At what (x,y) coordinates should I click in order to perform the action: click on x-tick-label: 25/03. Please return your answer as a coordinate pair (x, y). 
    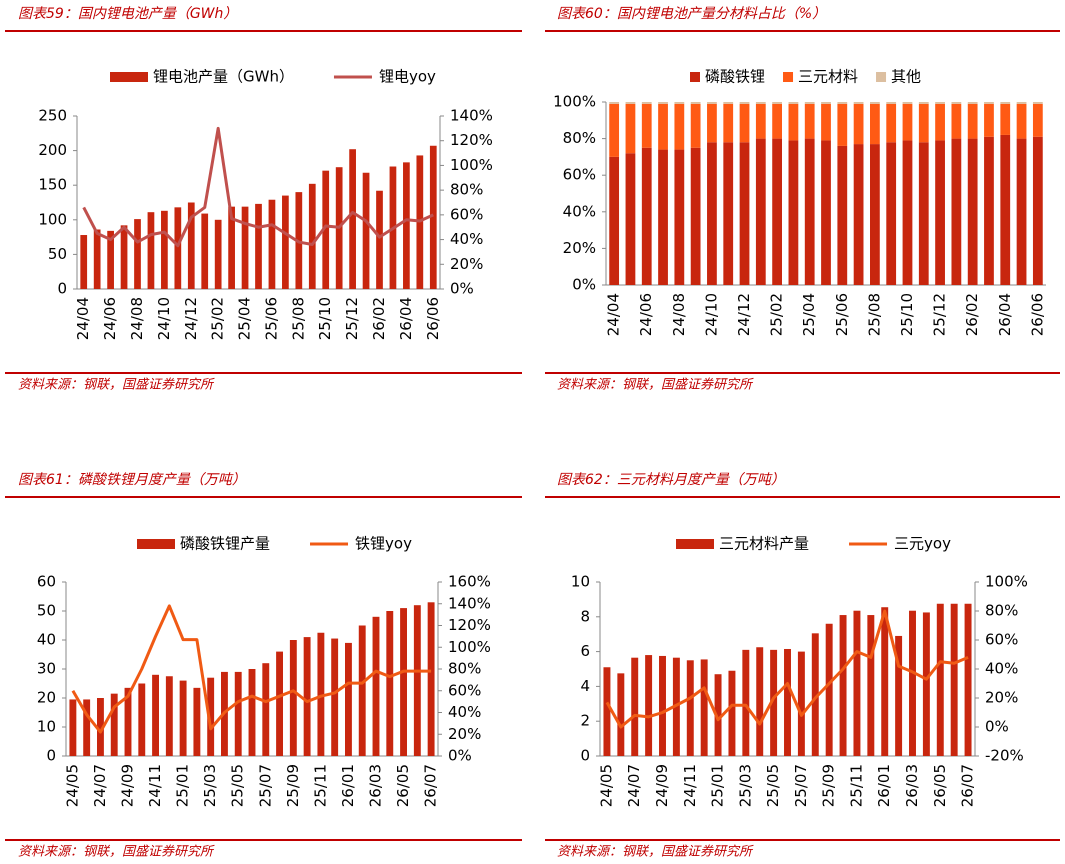
    Looking at the image, I should click on (210, 785).